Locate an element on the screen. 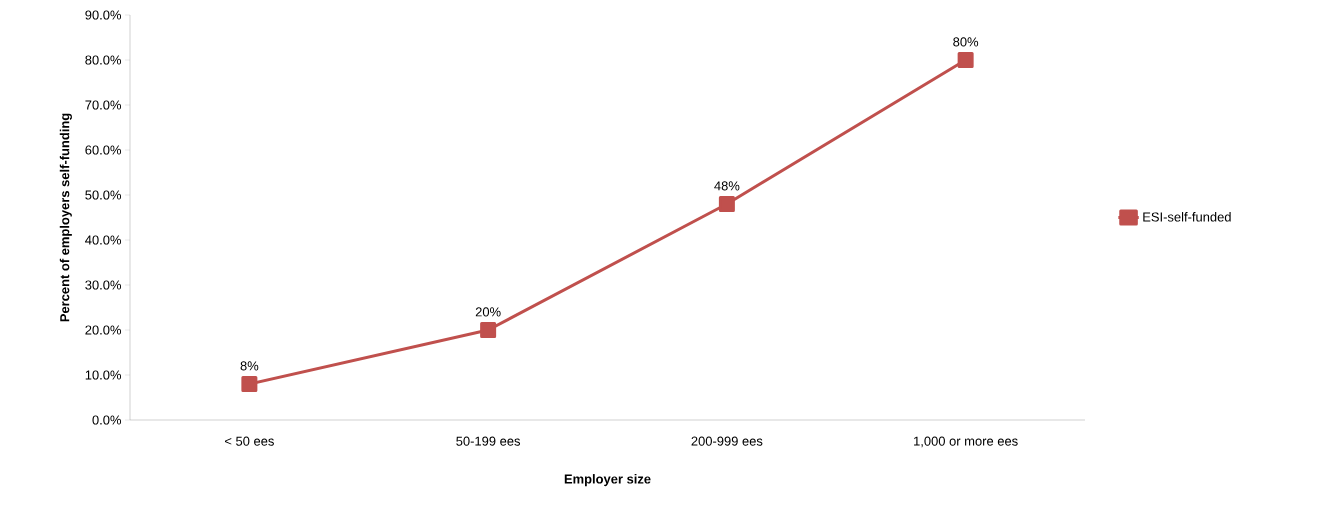 The image size is (1343, 513). x-tick-label: 200-999 ees is located at coordinates (727, 441).